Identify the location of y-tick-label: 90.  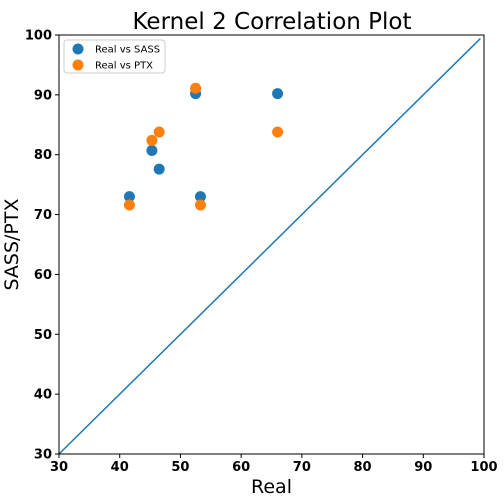
(43, 95).